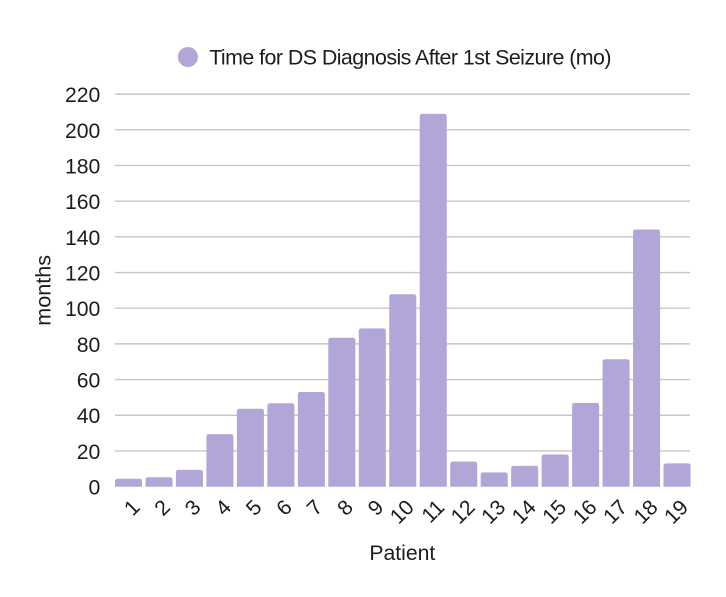 The image size is (726, 597). I want to click on svg-text: 0, so click(95, 488).